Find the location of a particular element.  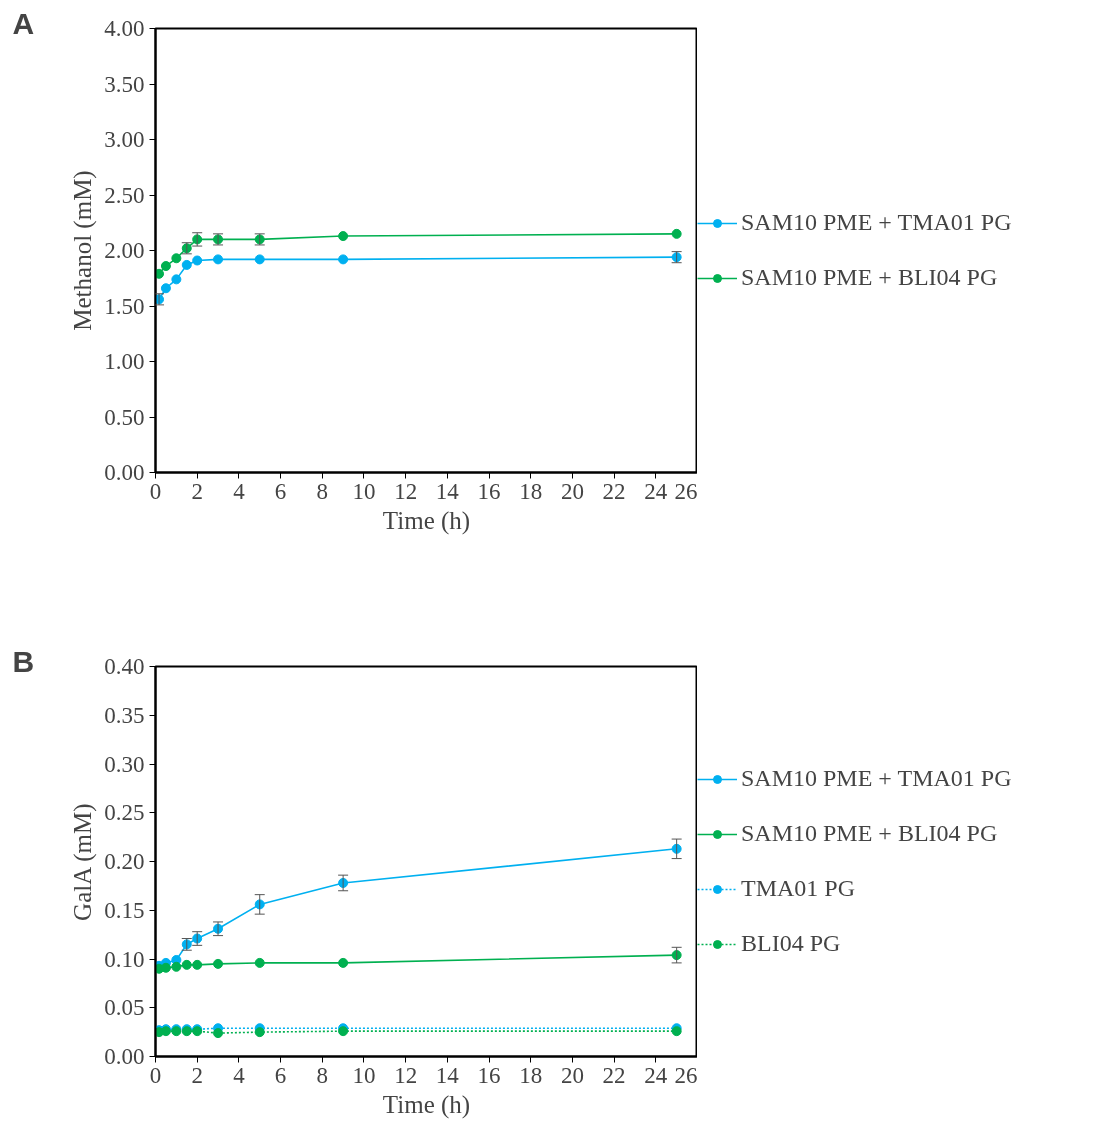

y-tick-label: 0.25 is located at coordinates (124, 813).